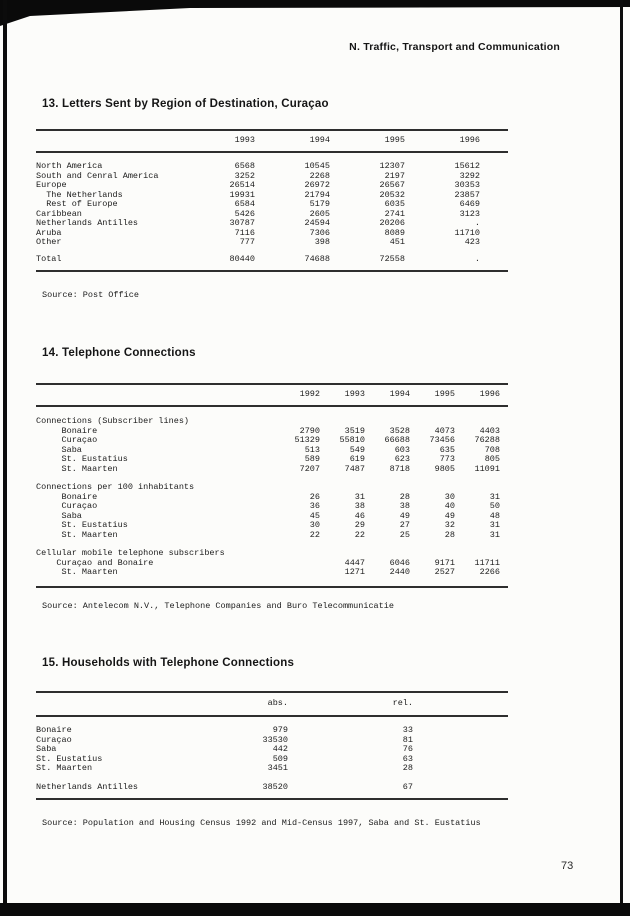 This screenshot has height=916, width=630. I want to click on table-row: Curaçao 36 38 38 40 50, so click(272, 506).